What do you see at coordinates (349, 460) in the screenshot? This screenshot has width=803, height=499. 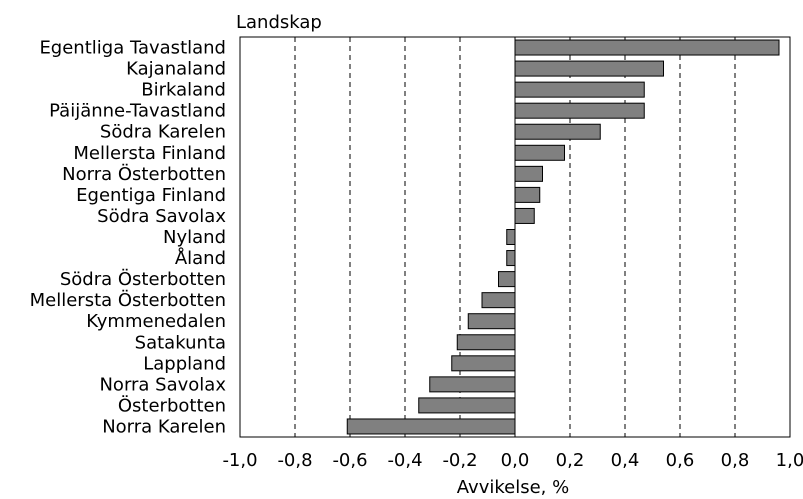 I see `x-tick-label: -0,6` at bounding box center [349, 460].